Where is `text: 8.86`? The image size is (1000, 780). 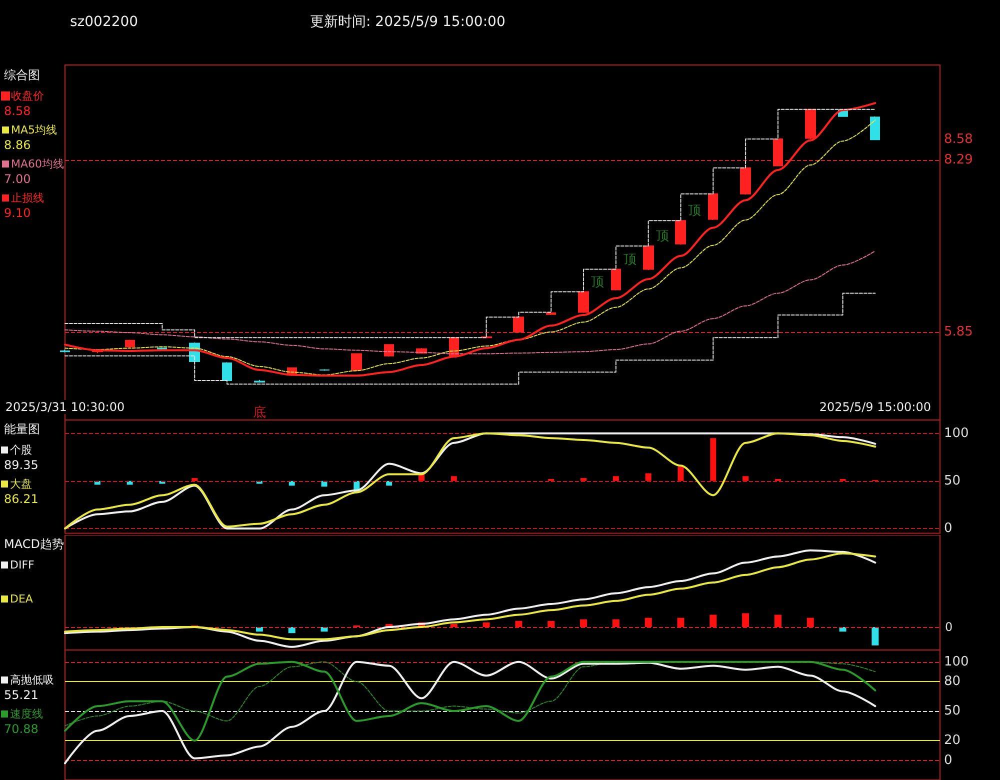
text: 8.86 is located at coordinates (17, 145).